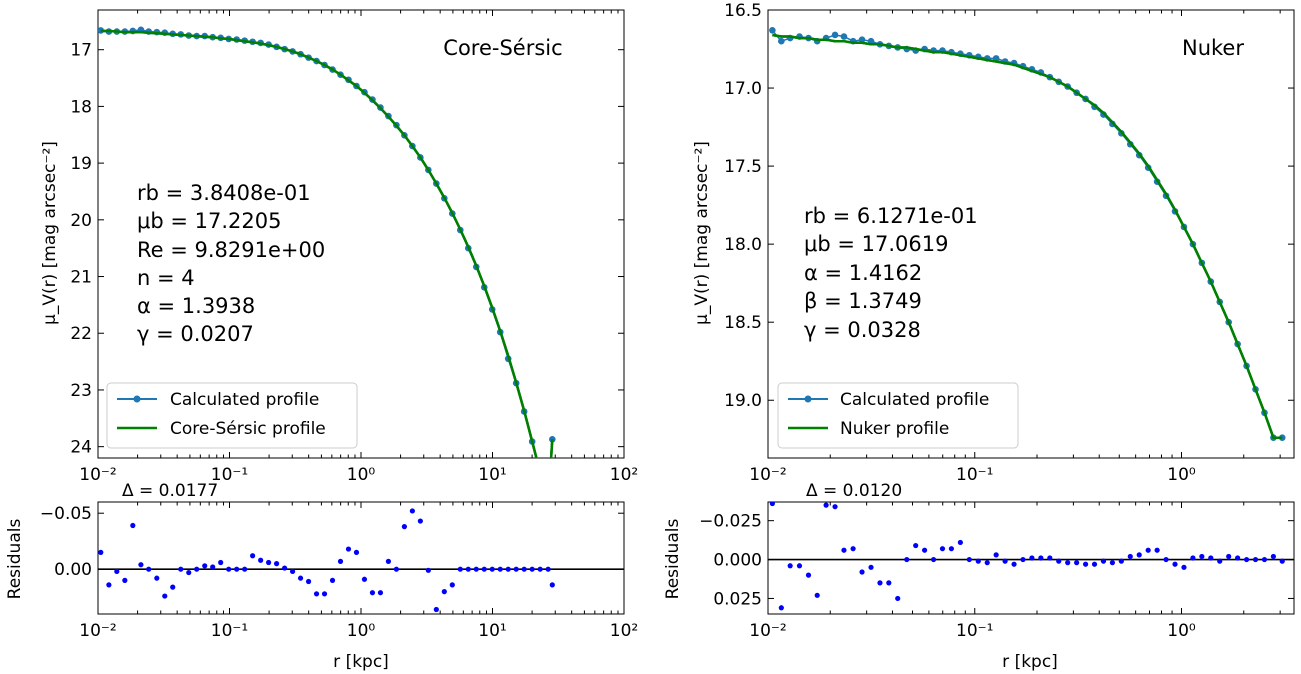 This screenshot has width=1301, height=674. I want to click on annotation-n: n = 4, so click(166, 278).